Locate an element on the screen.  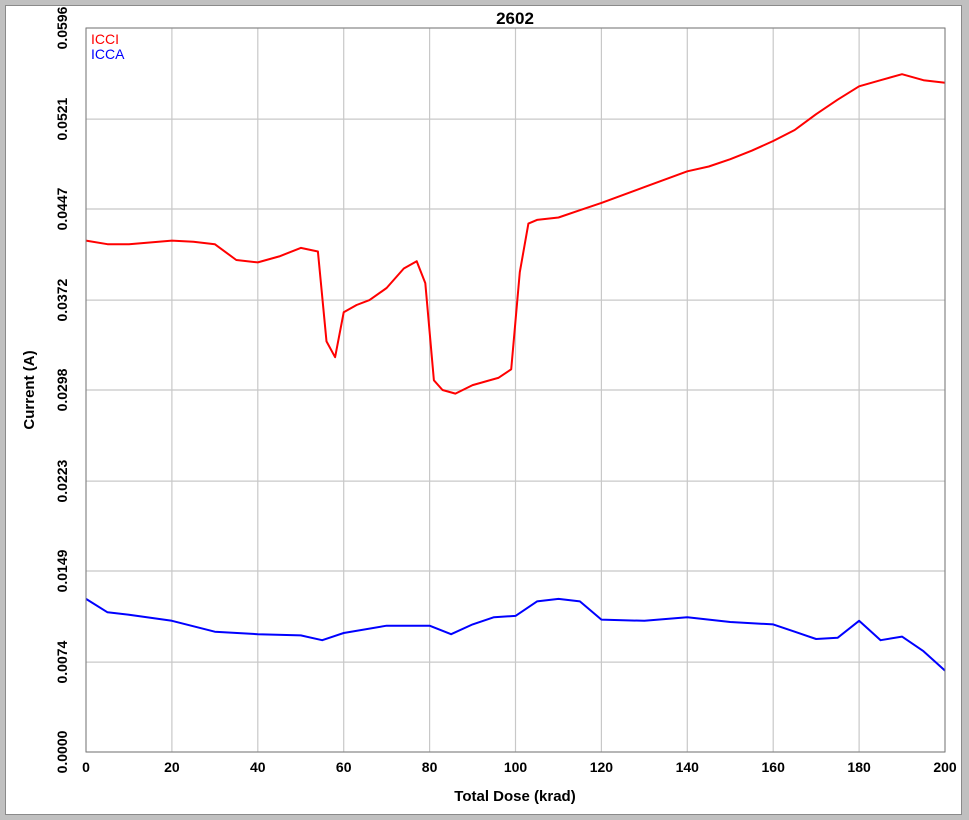
y-tick-label: 0.0298 is located at coordinates (62, 389).